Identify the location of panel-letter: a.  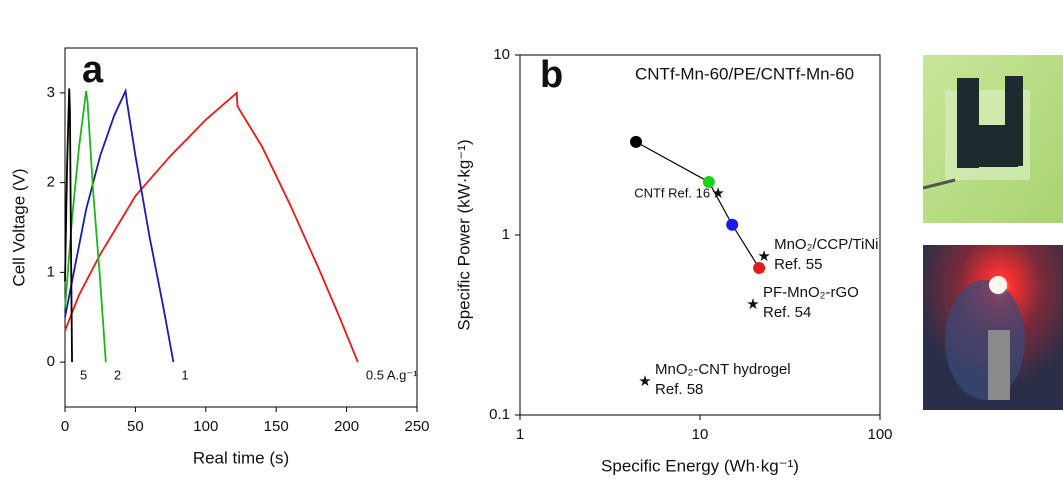
(93, 70).